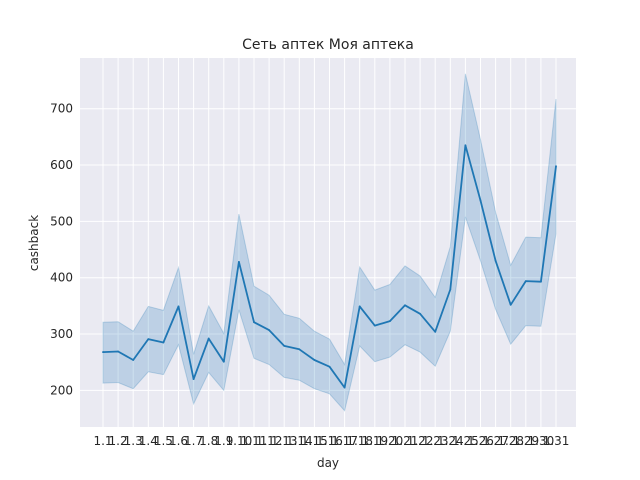 This screenshot has height=480, width=640. Describe the element at coordinates (269, 441) in the screenshot. I see `x-tick-label: 1.12` at that location.